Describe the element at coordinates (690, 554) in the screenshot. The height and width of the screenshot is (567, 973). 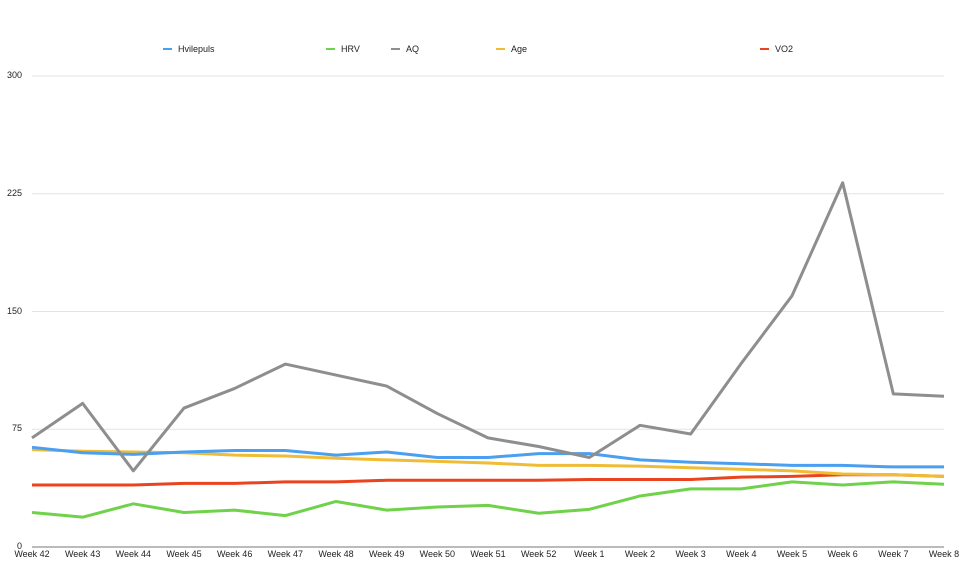
I see `x-tick-label: Week 3` at that location.